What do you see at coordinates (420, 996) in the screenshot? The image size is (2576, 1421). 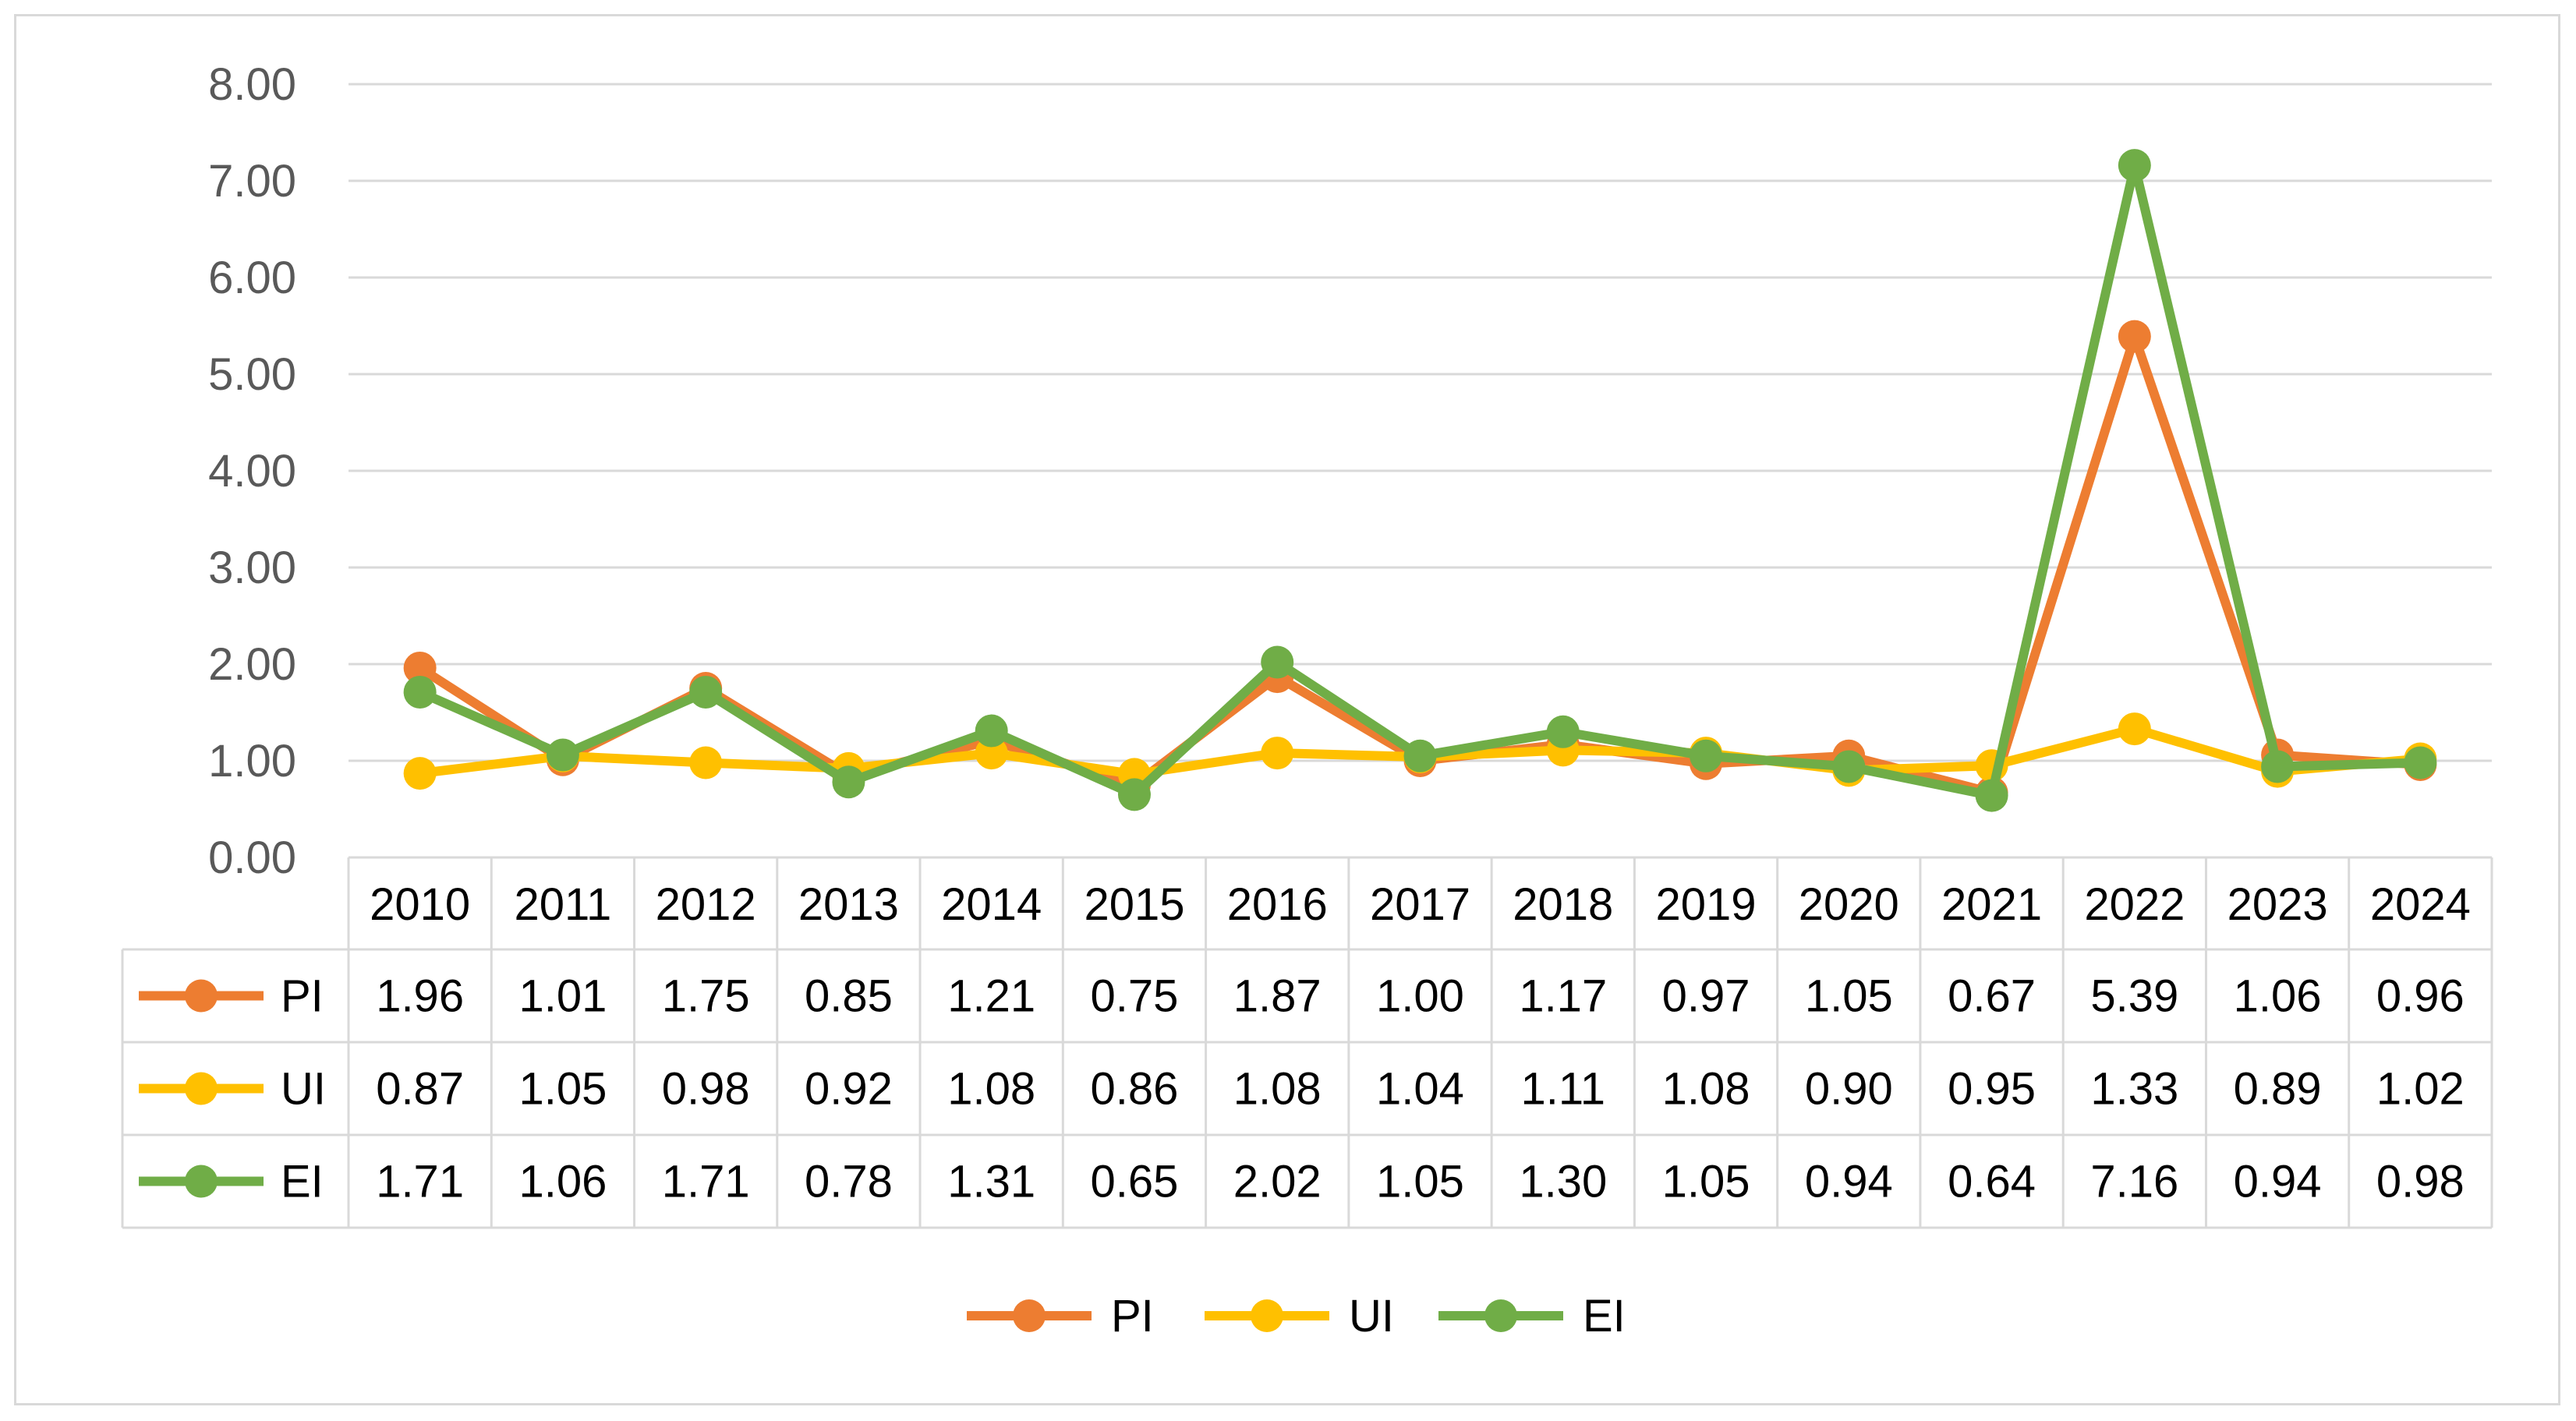 I see `table-value-cell: 1.96` at bounding box center [420, 996].